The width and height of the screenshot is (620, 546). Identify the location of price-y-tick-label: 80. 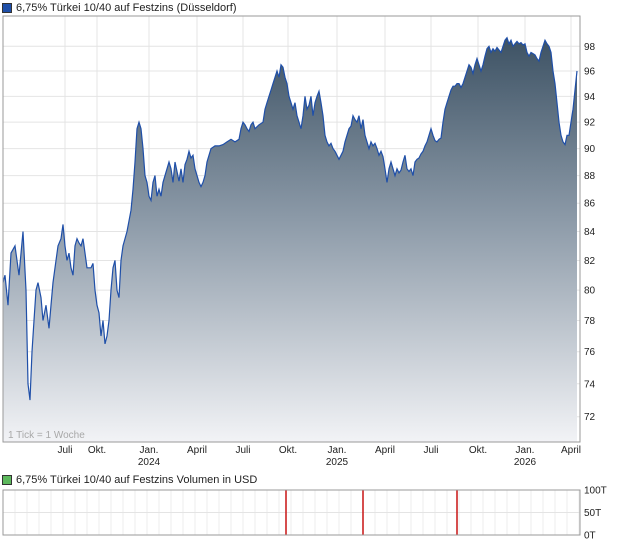
(590, 291).